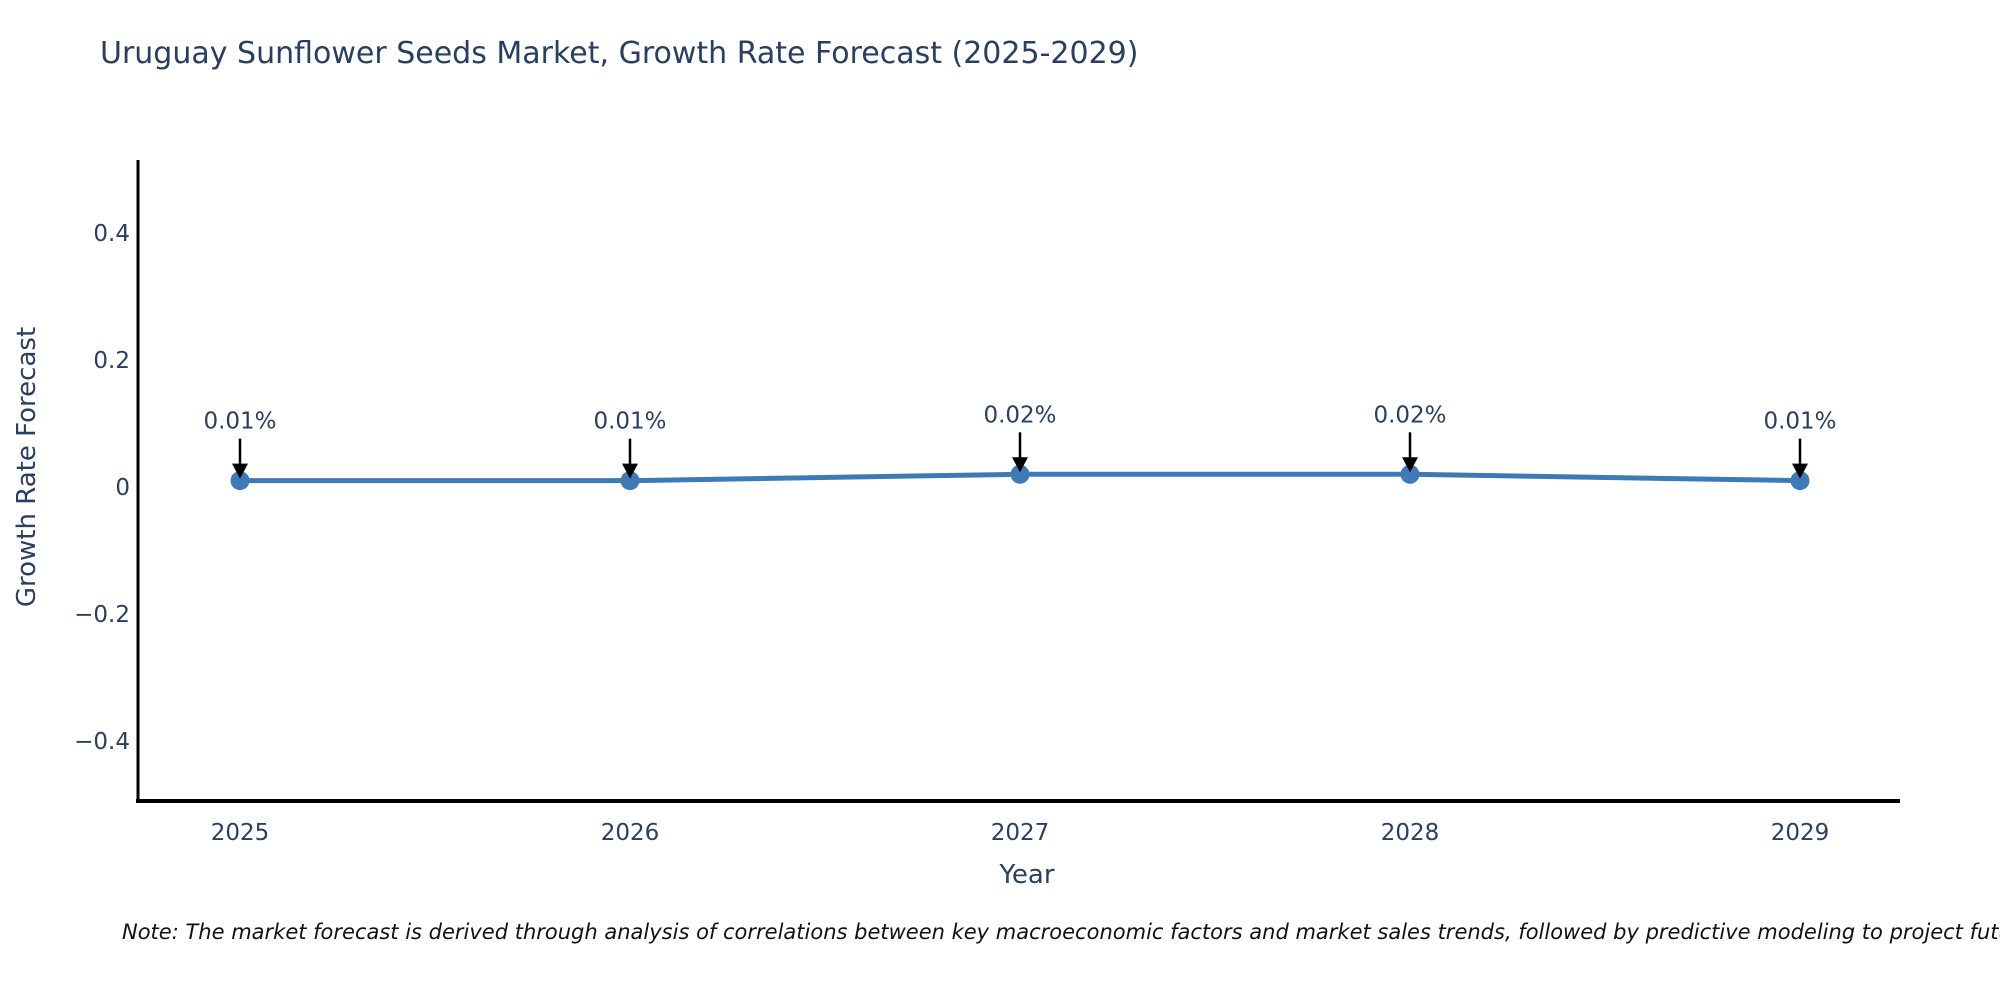  What do you see at coordinates (122, 488) in the screenshot?
I see `y-tick-label: 0` at bounding box center [122, 488].